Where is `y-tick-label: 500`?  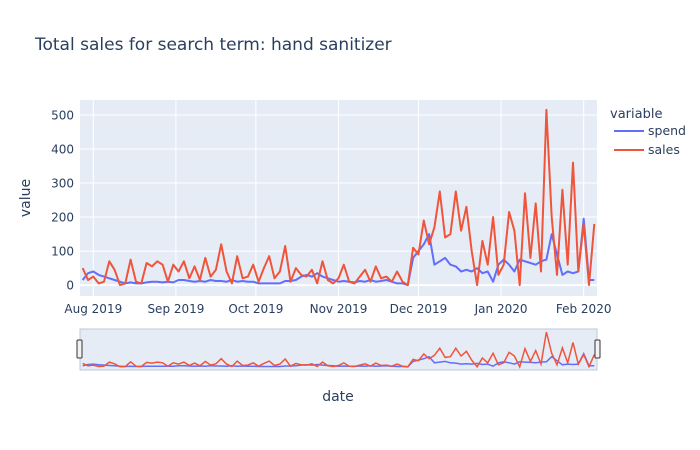
y-tick-label: 500 is located at coordinates (62, 115).